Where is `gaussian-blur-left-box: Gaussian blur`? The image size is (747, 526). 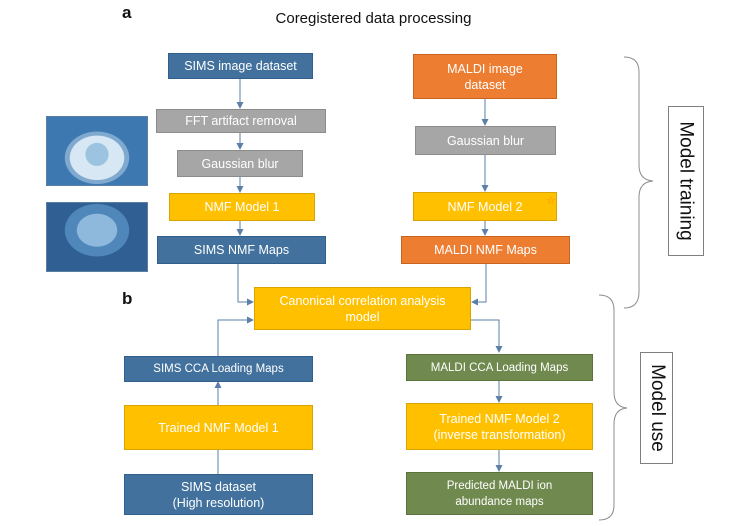
gaussian-blur-left-box: Gaussian blur is located at coordinates (240, 163).